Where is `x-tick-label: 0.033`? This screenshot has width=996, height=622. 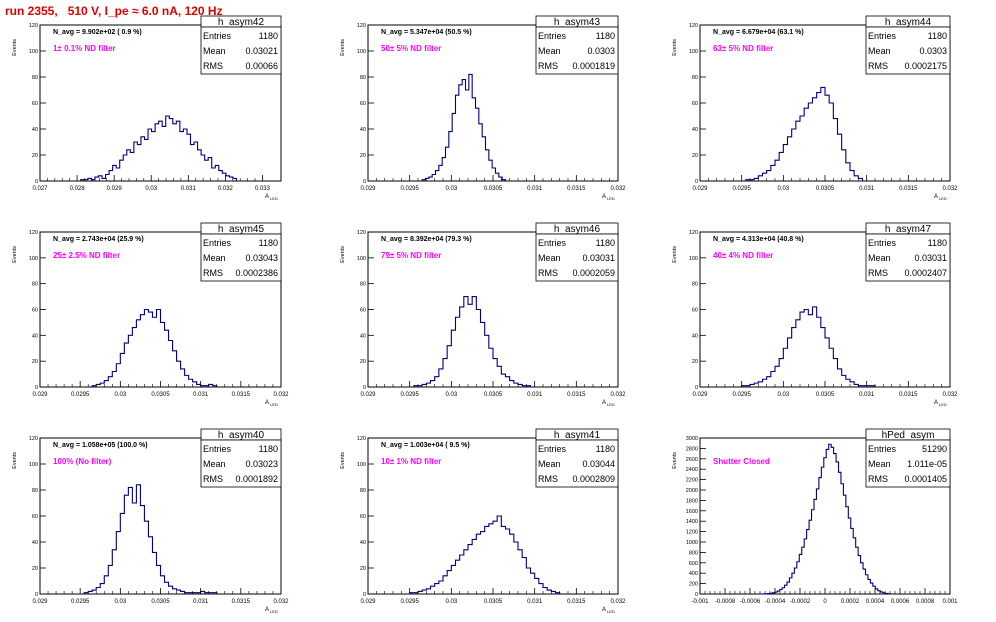
x-tick-label: 0.033 is located at coordinates (263, 189).